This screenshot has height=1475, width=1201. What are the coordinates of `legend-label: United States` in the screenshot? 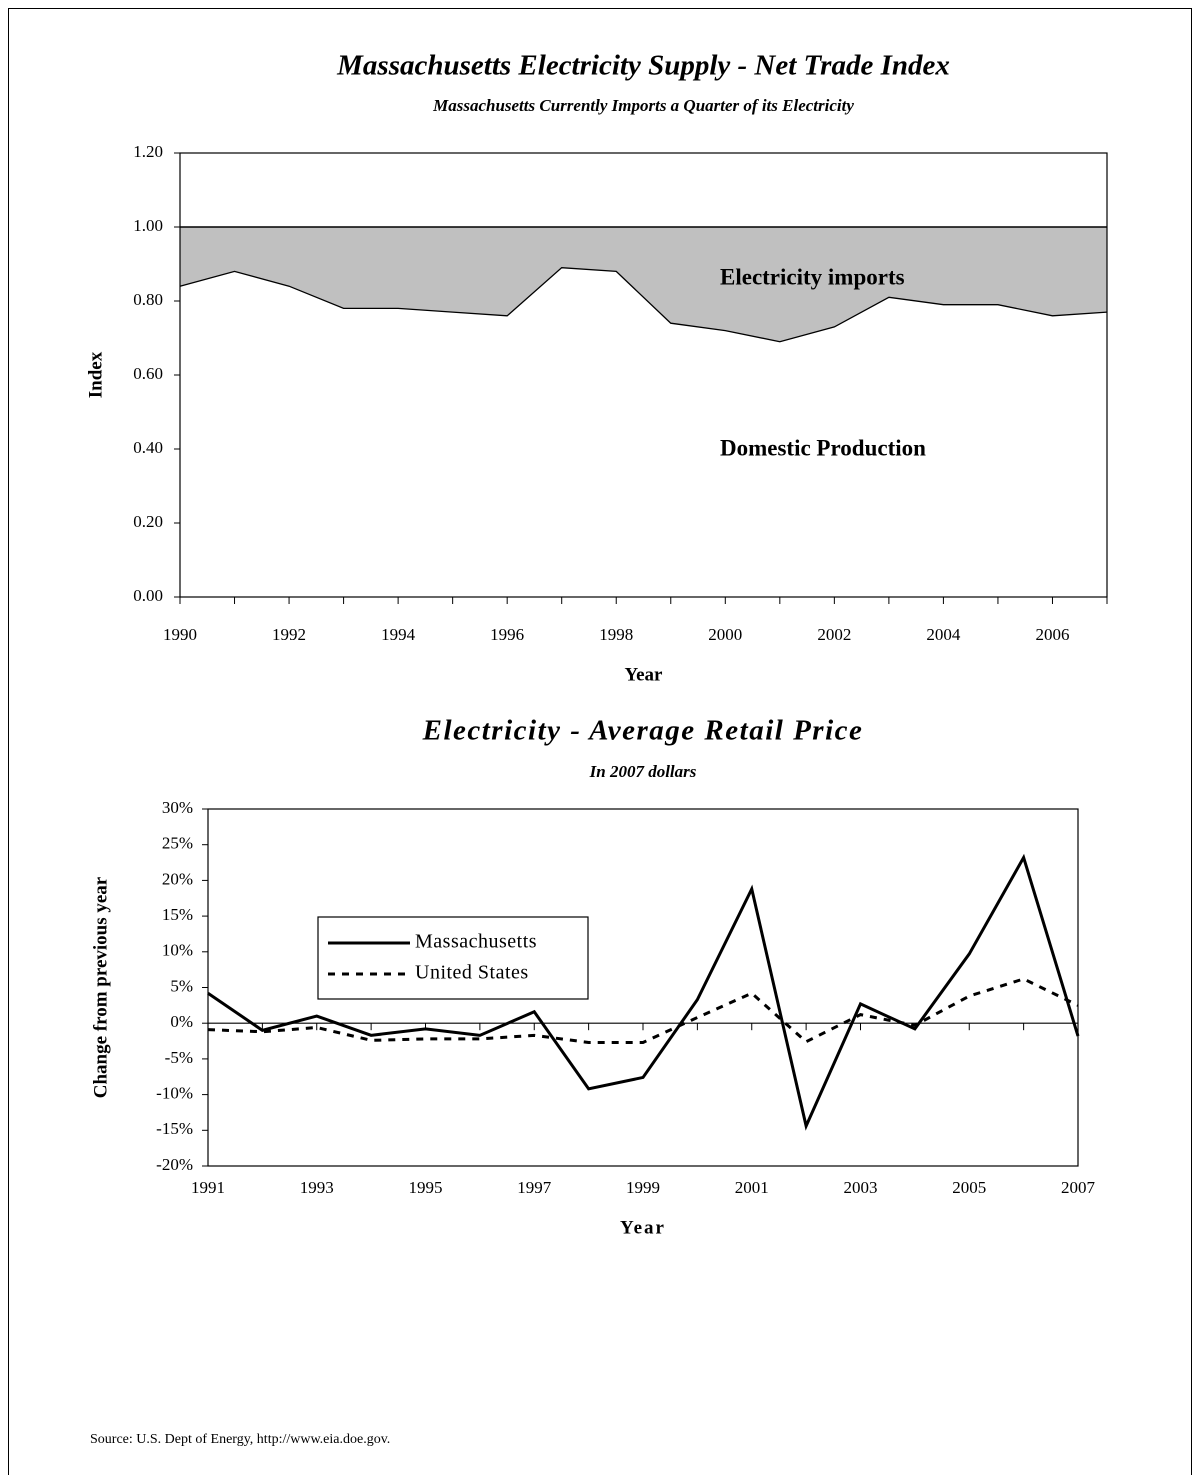 It's located at (472, 973).